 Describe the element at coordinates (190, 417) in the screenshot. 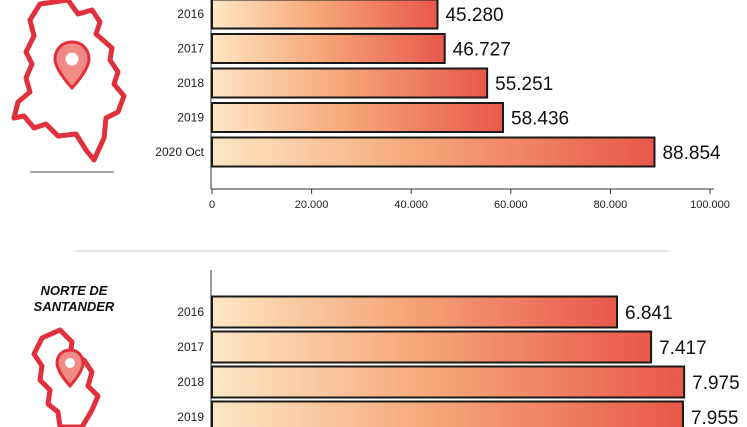

I see `chart2-category-label: 2019` at that location.